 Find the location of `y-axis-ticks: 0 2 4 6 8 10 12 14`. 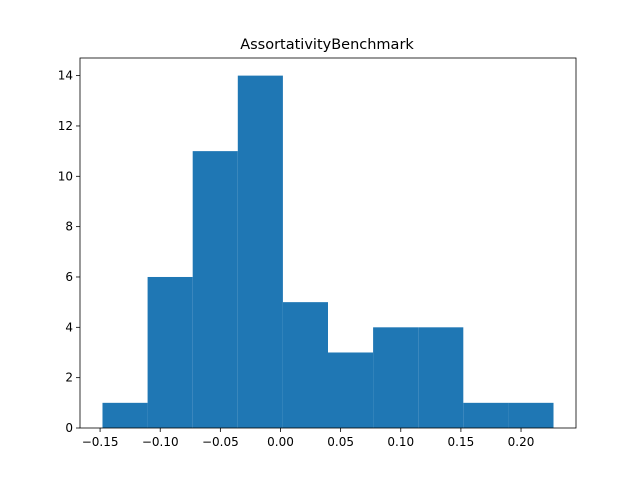

y-axis-ticks: 0 2 4 6 8 10 12 14 is located at coordinates (69, 252).